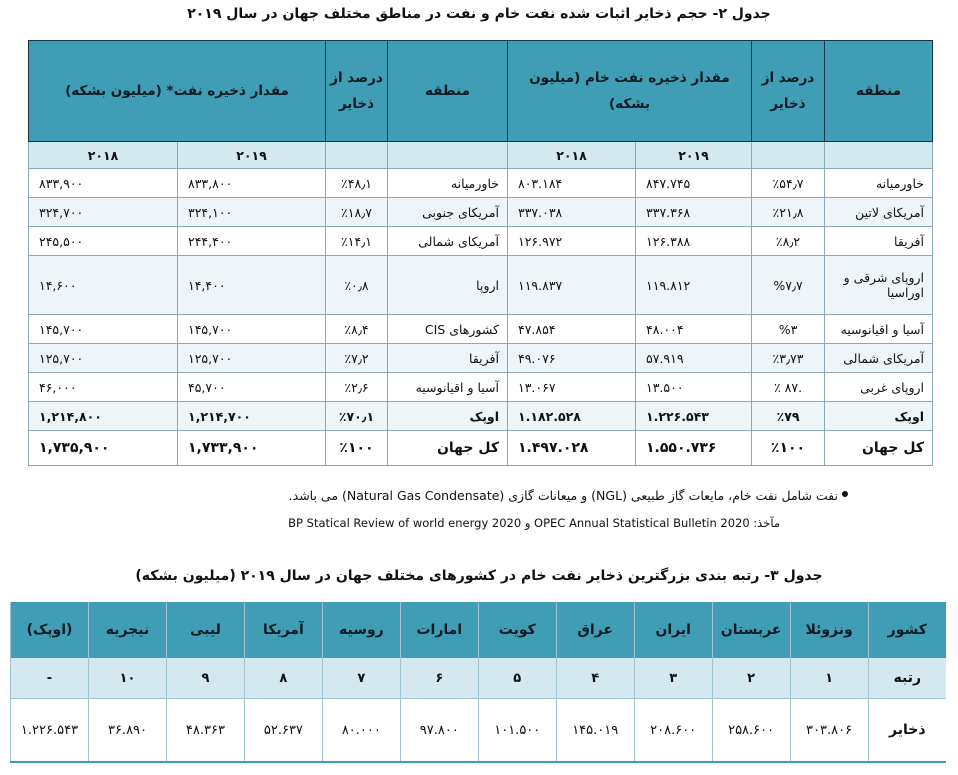 The height and width of the screenshot is (775, 958). Describe the element at coordinates (879, 416) in the screenshot. I see `crude-region-cell: اوپک` at that location.